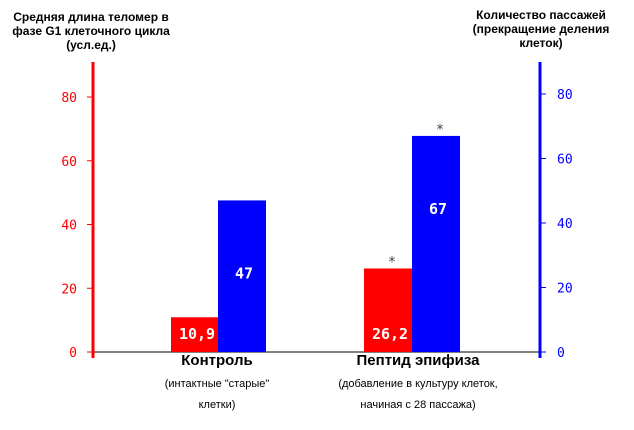 The width and height of the screenshot is (634, 430). Describe the element at coordinates (73, 353) in the screenshot. I see `left-y-tick-label: 0` at that location.